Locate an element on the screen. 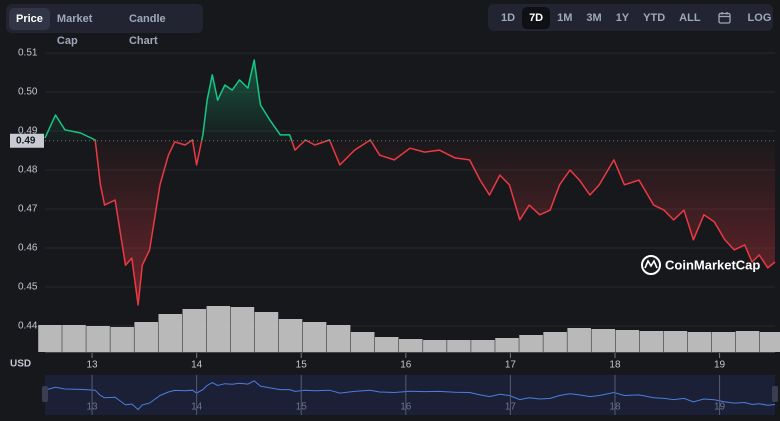 The height and width of the screenshot is (421, 780). range-button: 3M is located at coordinates (594, 17).